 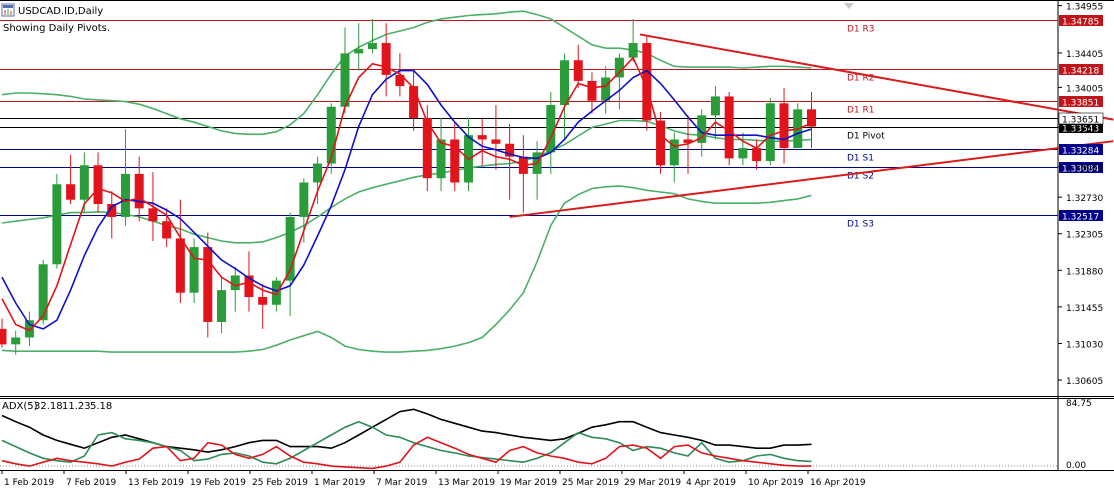 What do you see at coordinates (406, 453) in the screenshot?
I see `adx-minus-di-line` at bounding box center [406, 453].